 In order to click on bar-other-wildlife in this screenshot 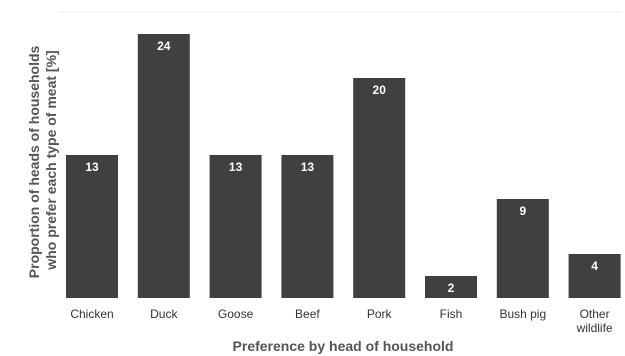, I will do `click(594, 276)`.